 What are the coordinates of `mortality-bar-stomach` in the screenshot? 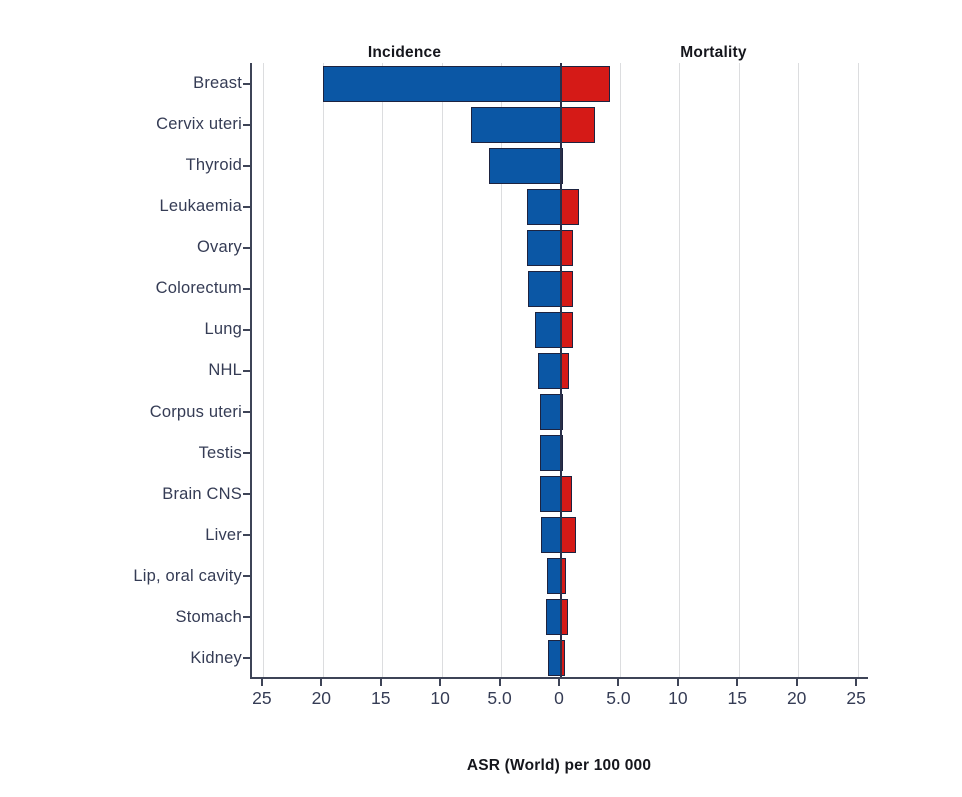 It's located at (565, 617).